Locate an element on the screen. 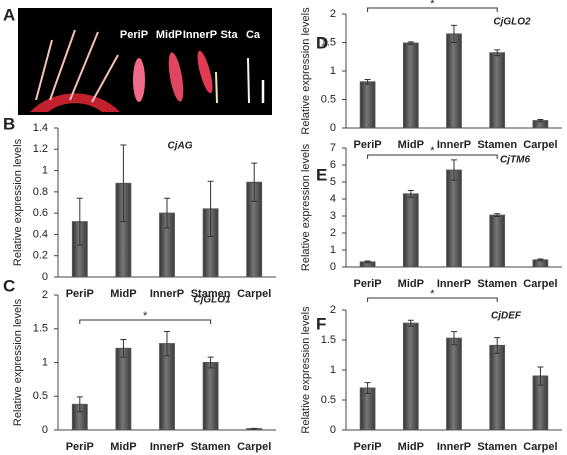 The width and height of the screenshot is (567, 455). photo-label: InnerP is located at coordinates (200, 35).